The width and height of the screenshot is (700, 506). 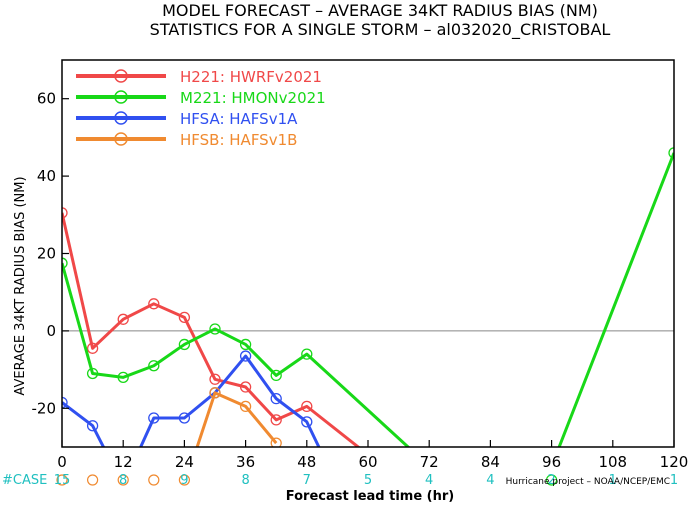 What do you see at coordinates (370, 496) in the screenshot?
I see `x-axis-label: Forecast lead time (hr)` at bounding box center [370, 496].